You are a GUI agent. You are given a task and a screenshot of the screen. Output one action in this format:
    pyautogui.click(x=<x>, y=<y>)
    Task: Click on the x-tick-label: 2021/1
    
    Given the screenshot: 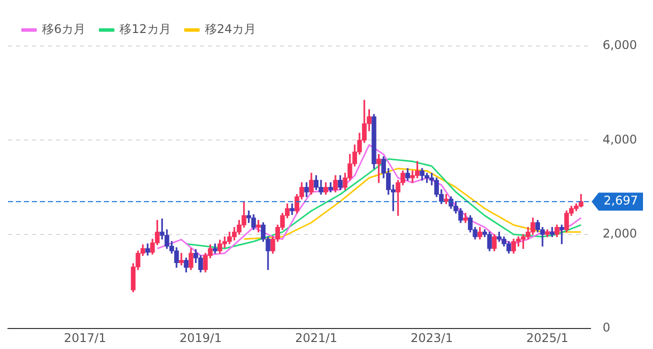 What is the action you would take?
    pyautogui.click(x=316, y=337)
    